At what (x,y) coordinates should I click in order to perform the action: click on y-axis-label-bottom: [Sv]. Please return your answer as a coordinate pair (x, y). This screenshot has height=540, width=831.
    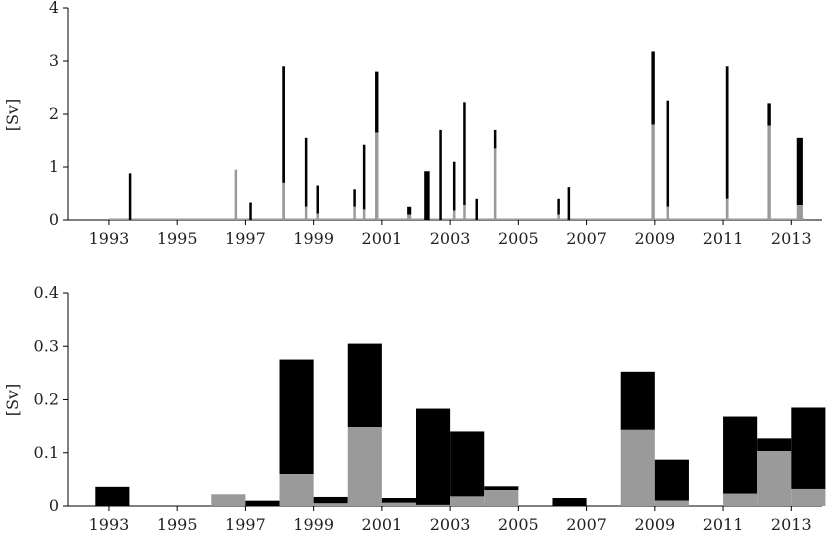
    Looking at the image, I should click on (12, 400).